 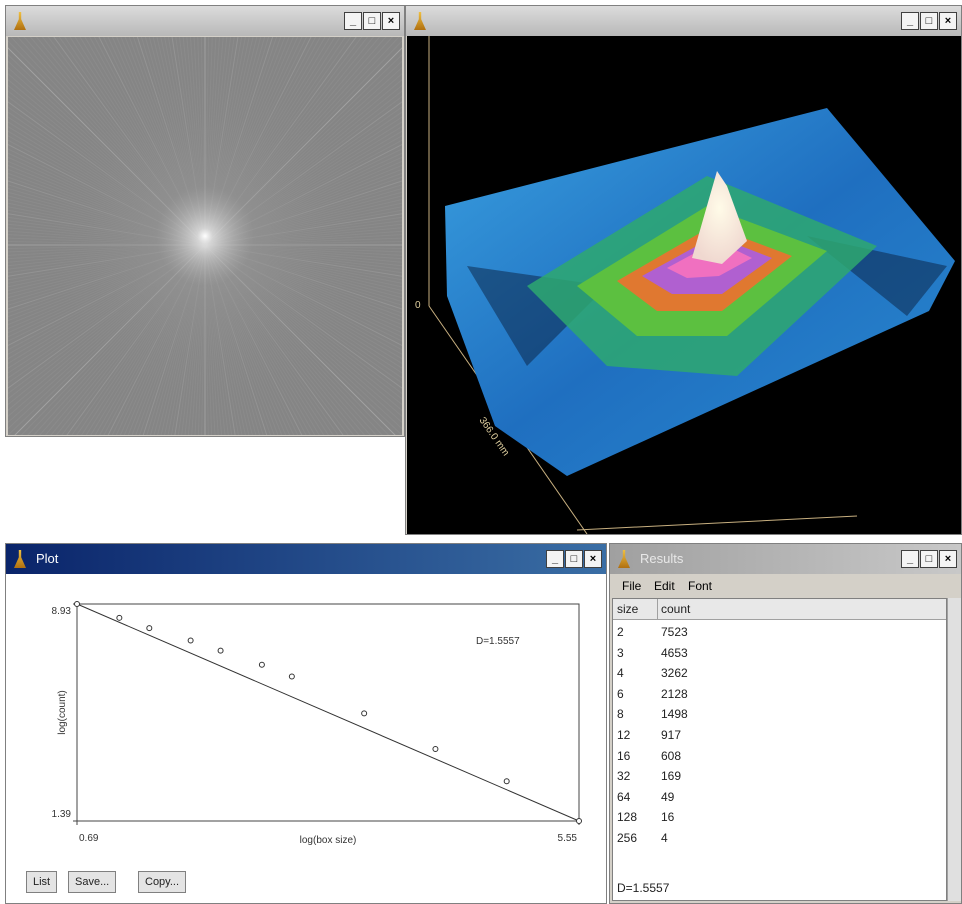 I want to click on size-cell: 8, so click(x=620, y=714).